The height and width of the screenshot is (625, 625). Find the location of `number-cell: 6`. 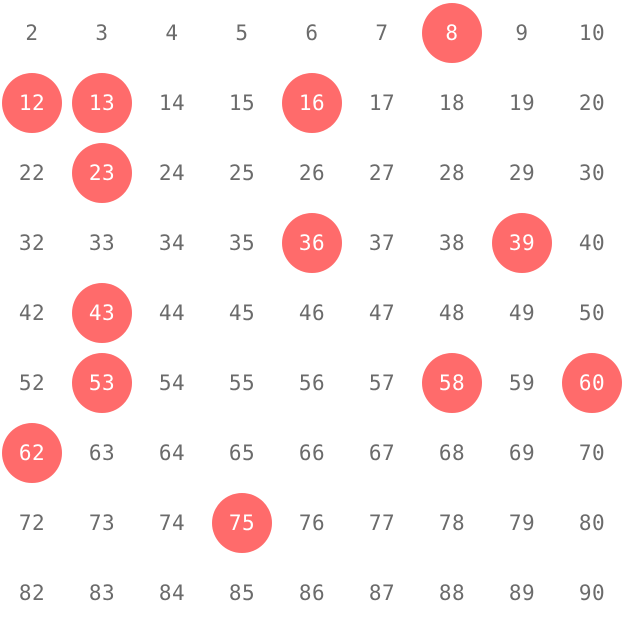

number-cell: 6 is located at coordinates (312, 33).